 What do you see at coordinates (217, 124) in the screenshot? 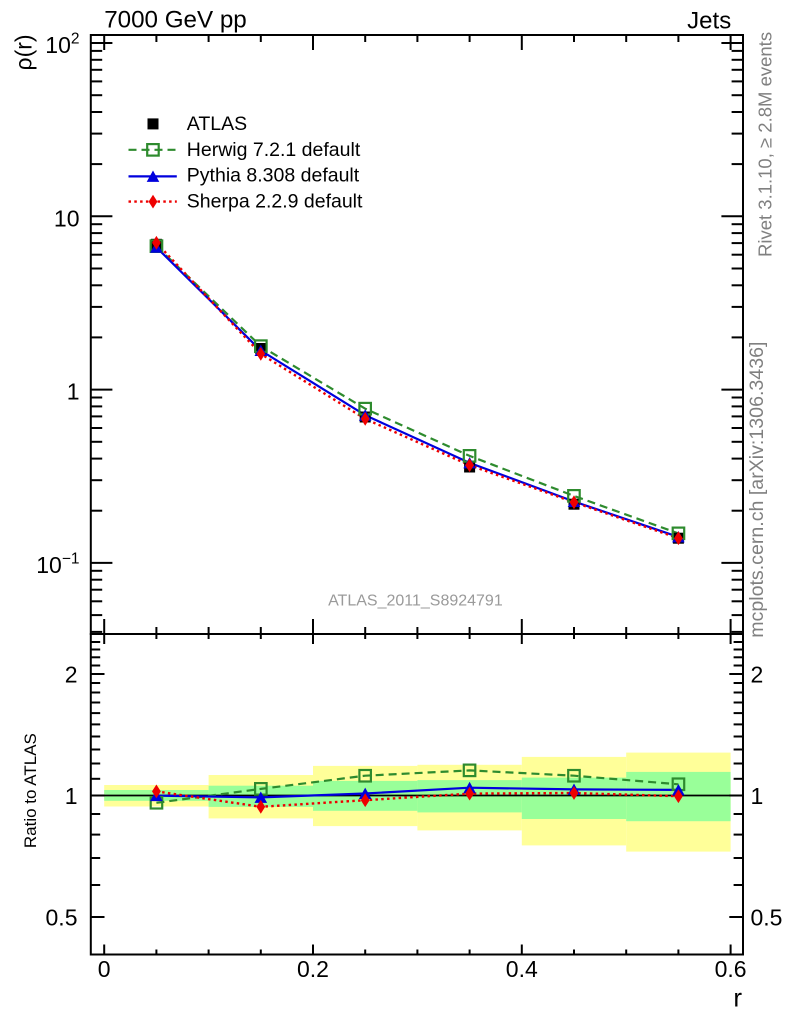
I see `svg-text: ATLAS` at bounding box center [217, 124].